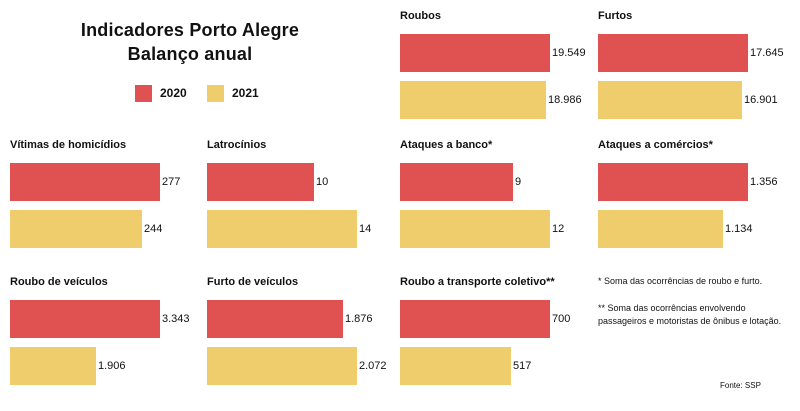  What do you see at coordinates (446, 145) in the screenshot?
I see `panel-title: Ataques a banco*` at bounding box center [446, 145].